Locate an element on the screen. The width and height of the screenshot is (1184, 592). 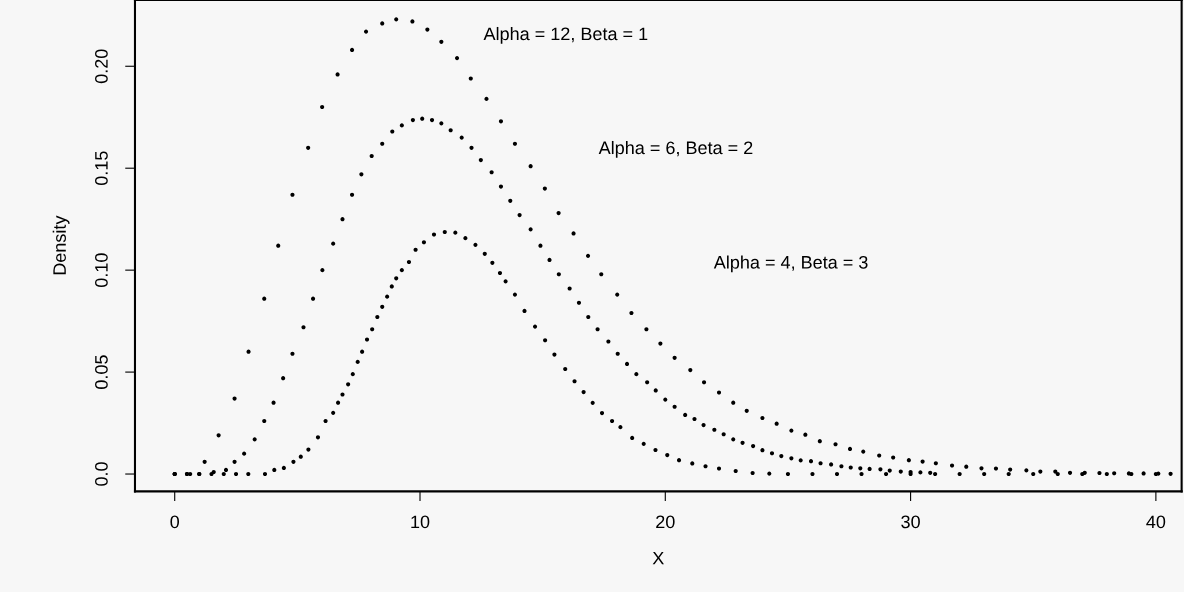
annotation: Alpha = 4, Beta = 3 is located at coordinates (790, 264).